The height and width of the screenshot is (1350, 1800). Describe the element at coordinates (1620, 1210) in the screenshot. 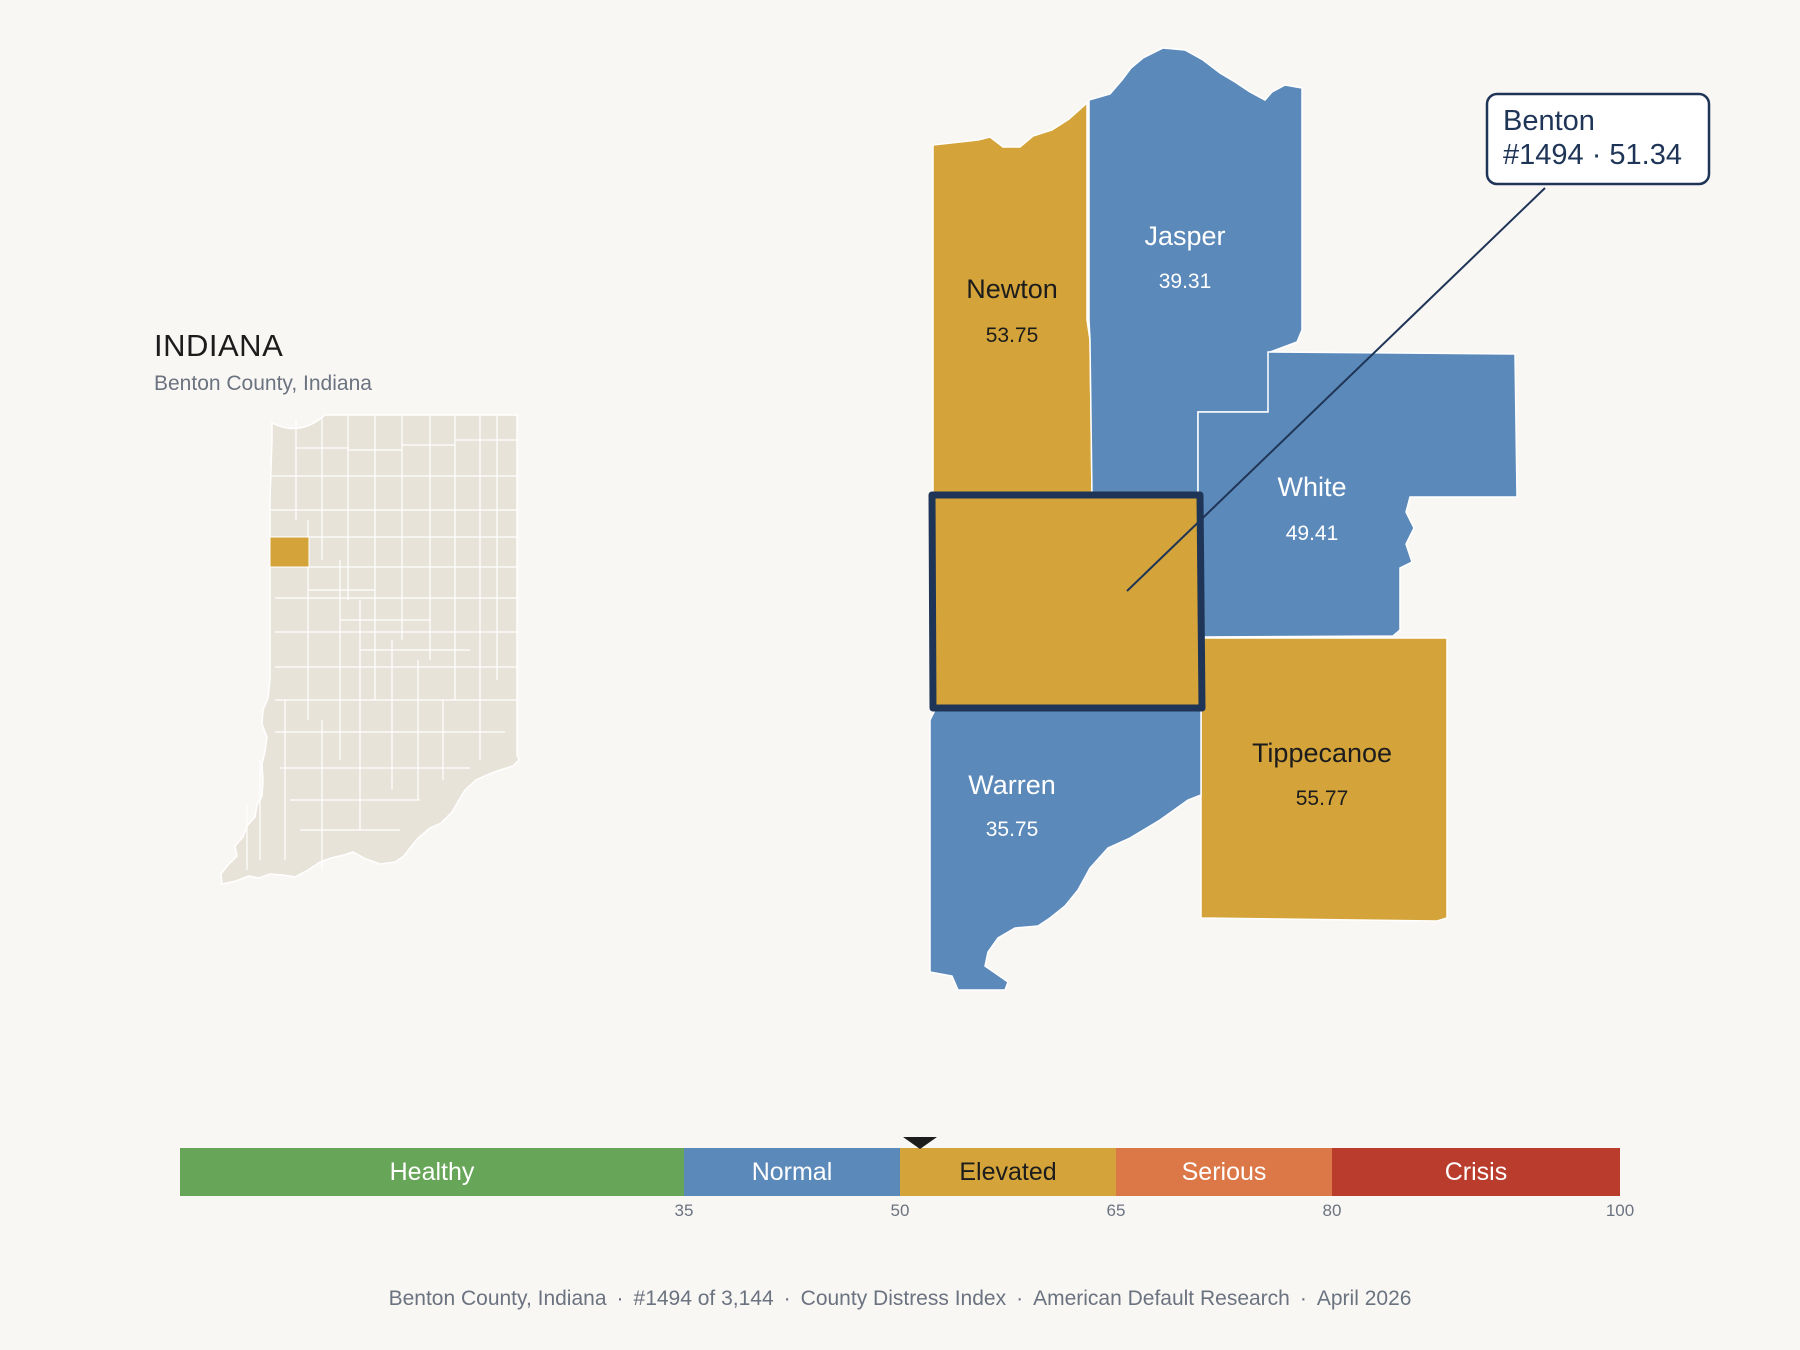

I see `legend-tick-100: 100` at that location.